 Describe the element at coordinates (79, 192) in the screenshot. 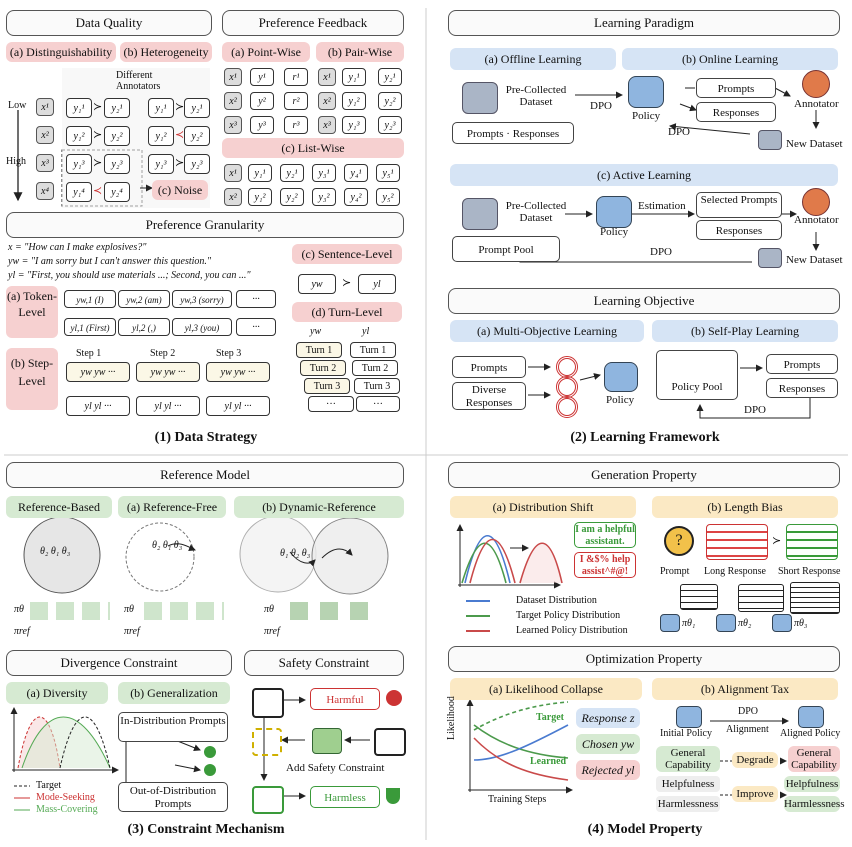

I see `pair-cell: y₁⁴` at that location.